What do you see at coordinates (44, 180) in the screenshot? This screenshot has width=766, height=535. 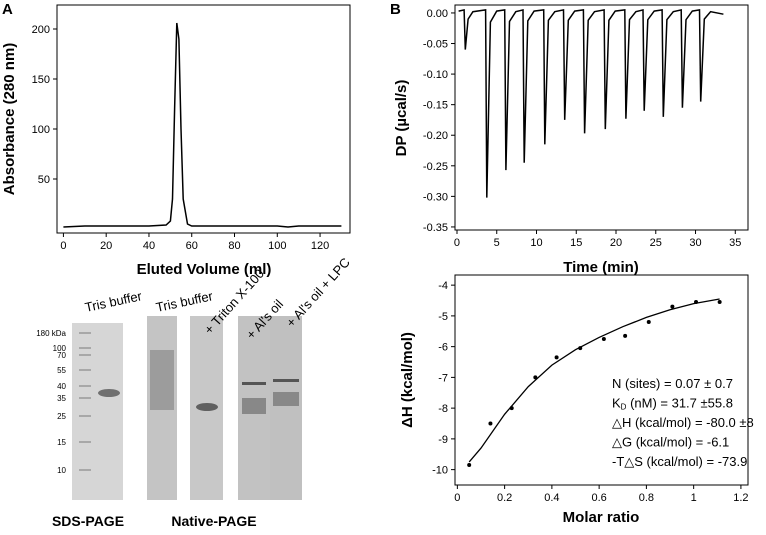 I see `y-tick-label: 50` at bounding box center [44, 180].